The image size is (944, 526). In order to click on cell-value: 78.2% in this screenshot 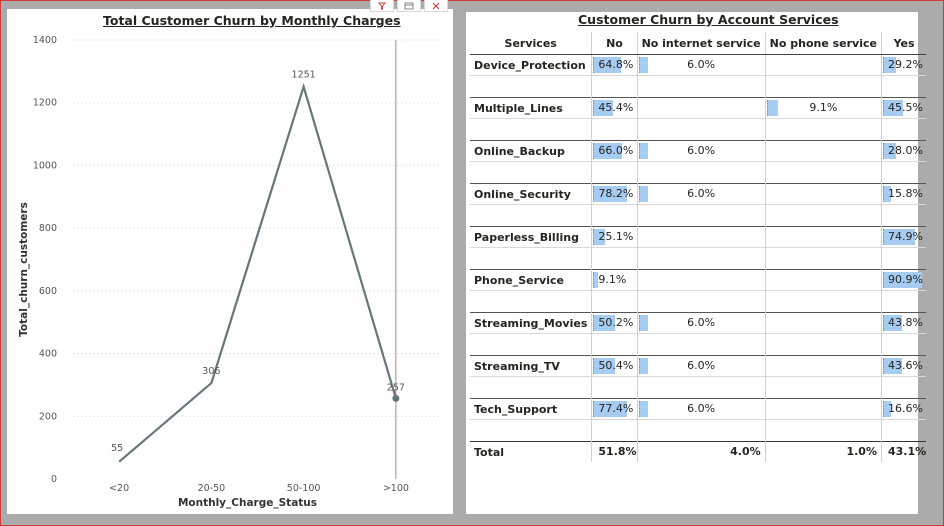, I will do `click(616, 193)`.